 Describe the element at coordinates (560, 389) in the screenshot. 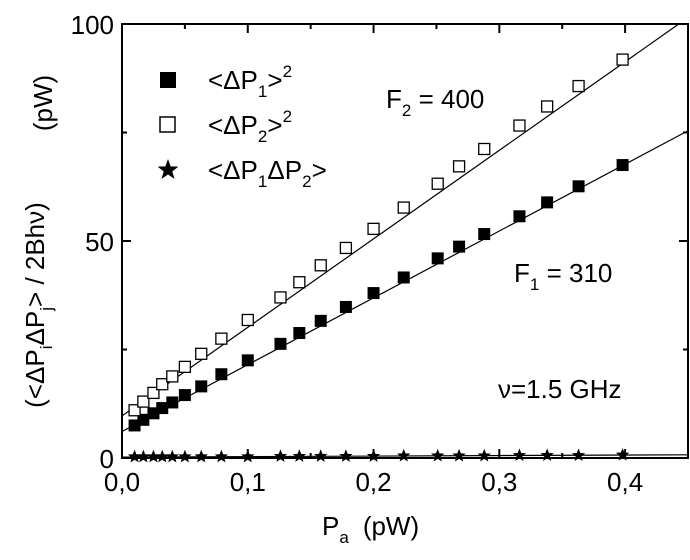

I see `annotation-frequency: ν=1.5 GHz` at that location.